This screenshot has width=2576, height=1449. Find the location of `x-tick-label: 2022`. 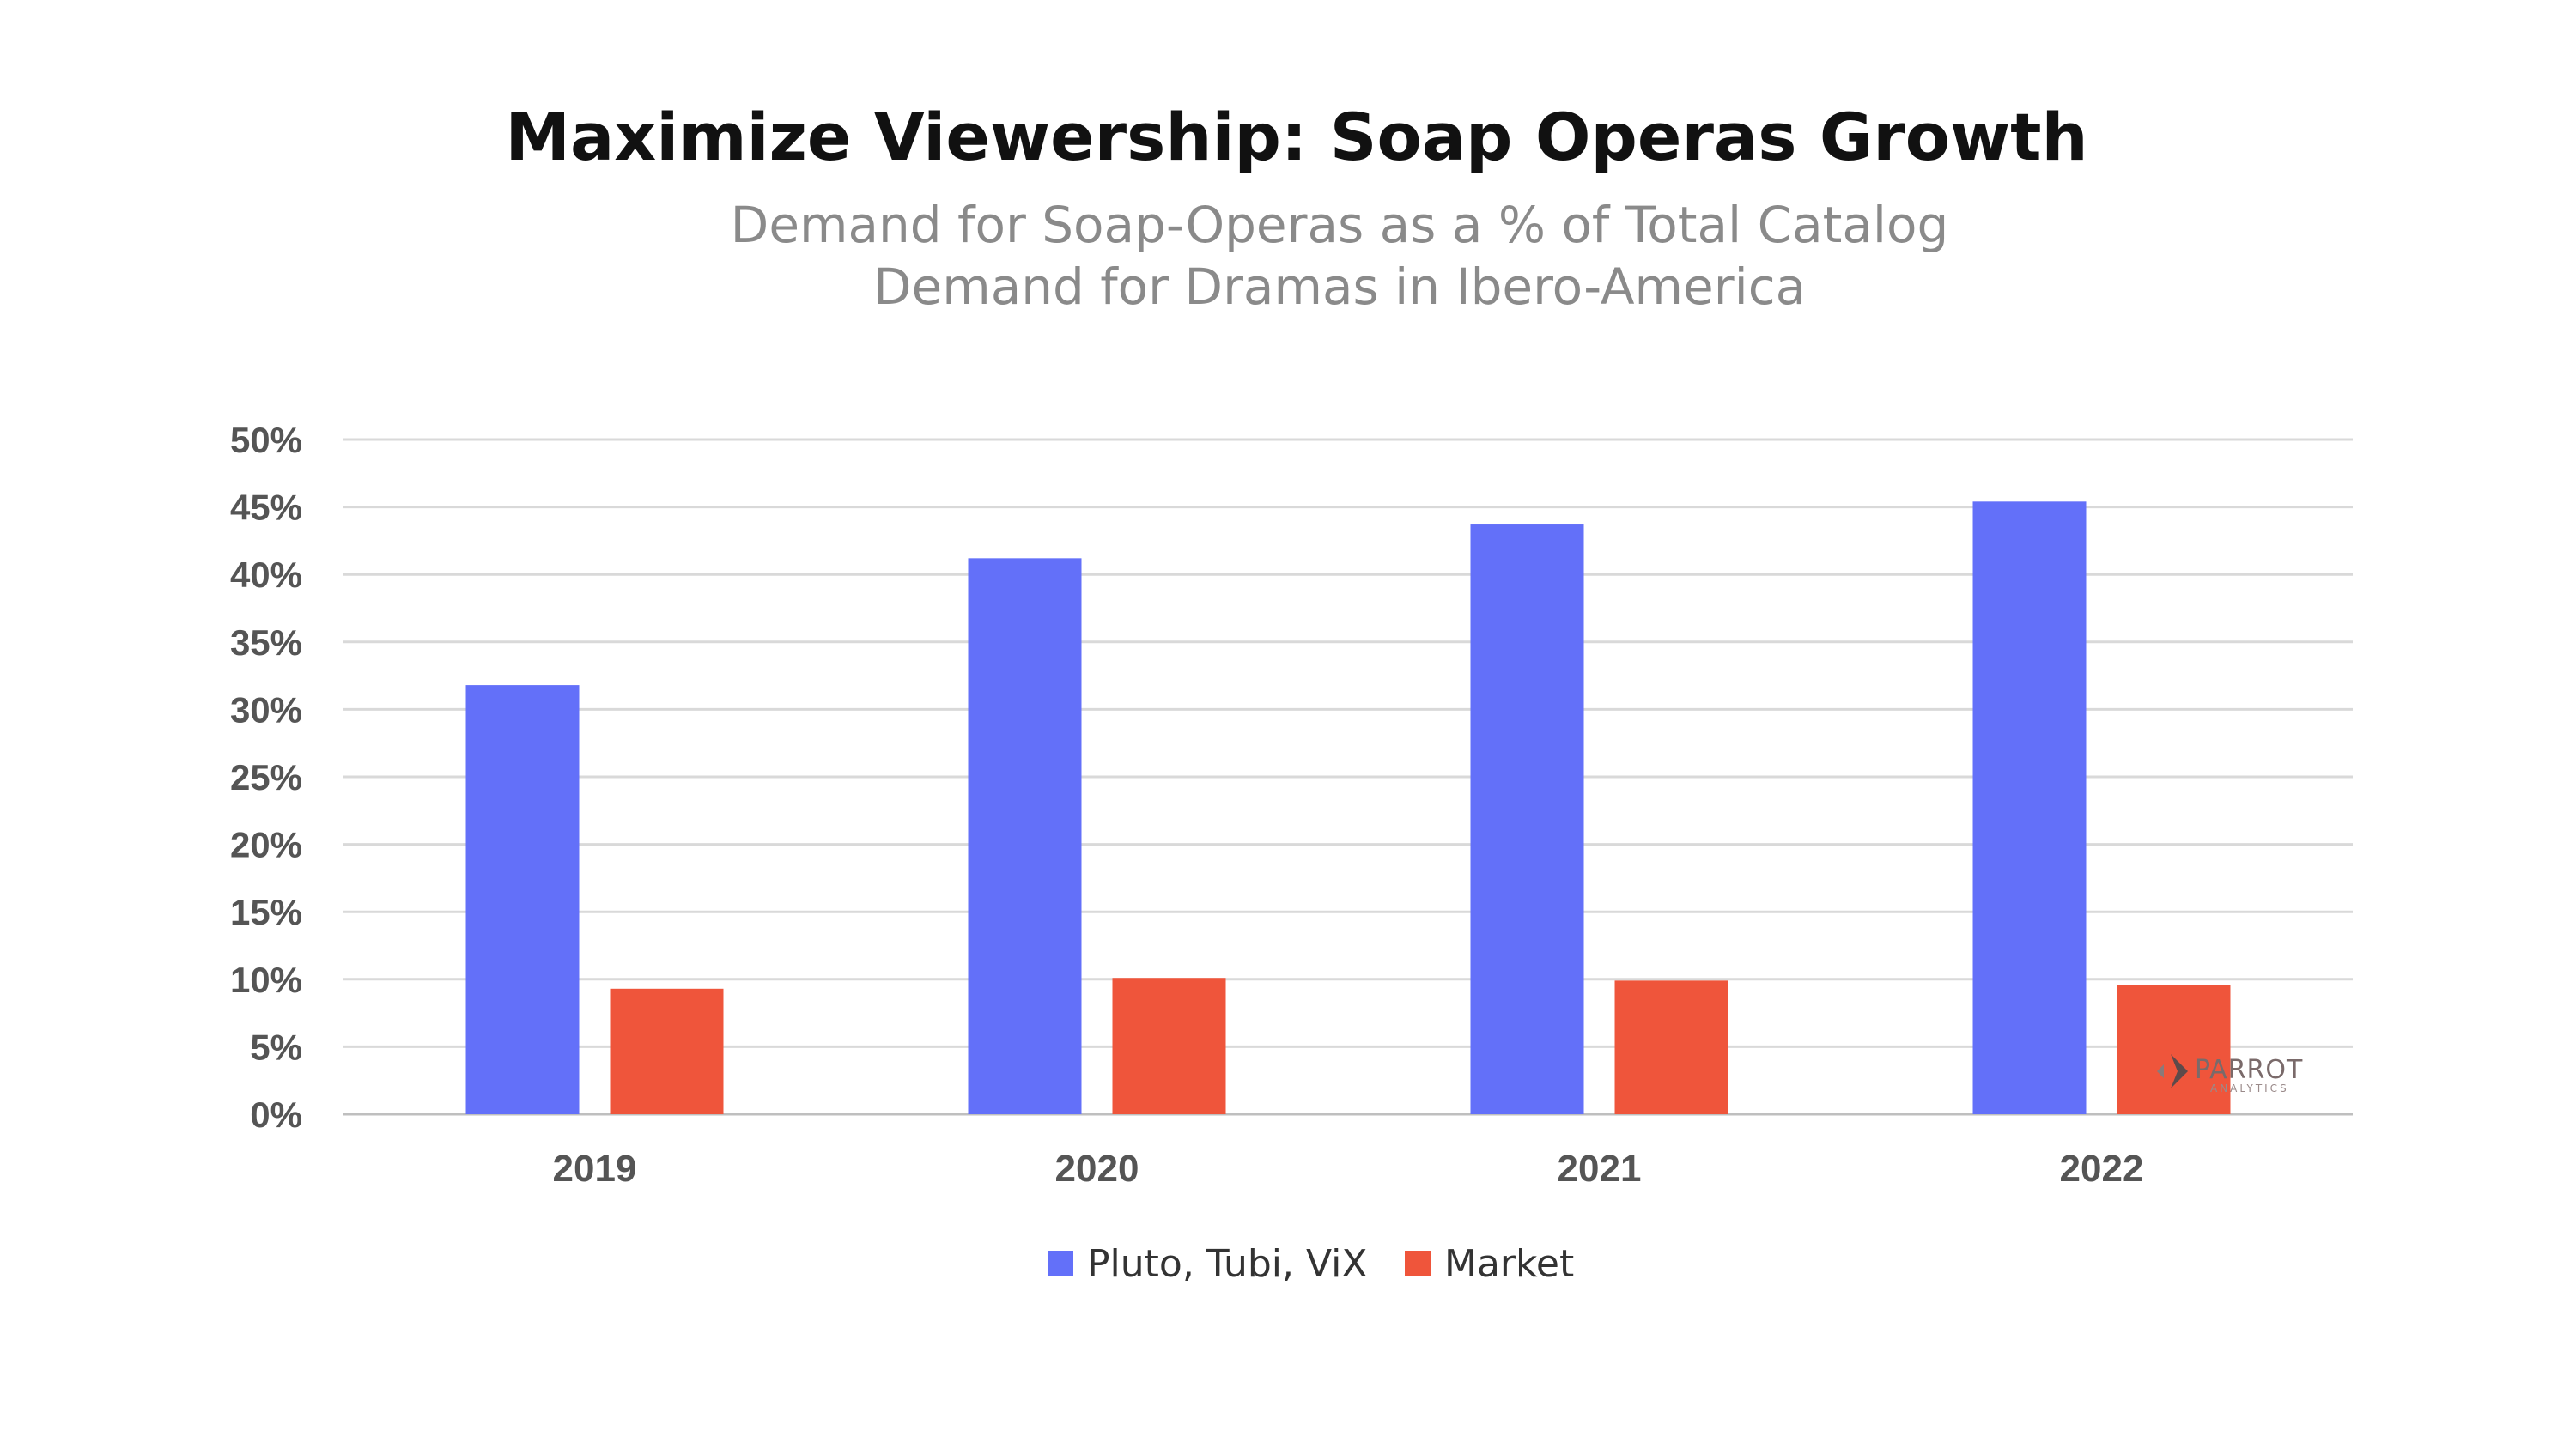

x-tick-label: 2022 is located at coordinates (2102, 1169).